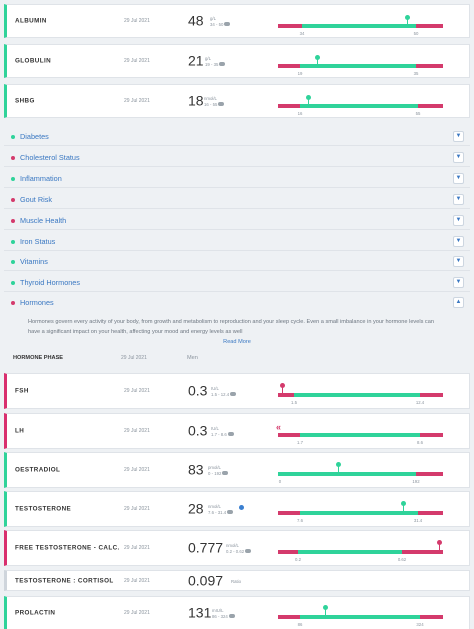 Image resolution: width=474 pixels, height=629 pixels. What do you see at coordinates (360, 399) in the screenshot?
I see `range-bar: 1.5 12.4` at bounding box center [360, 399].